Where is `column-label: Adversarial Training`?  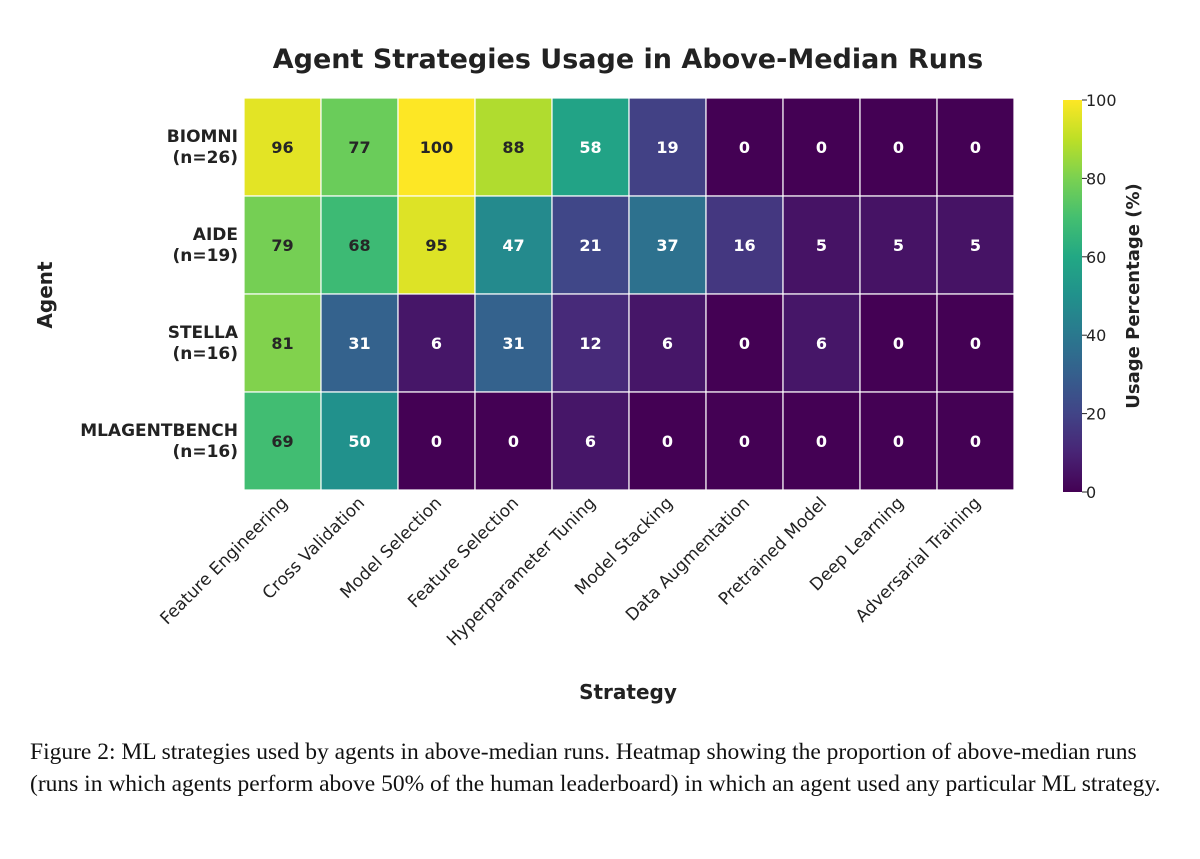 column-label: Adversarial Training is located at coordinates (918, 559).